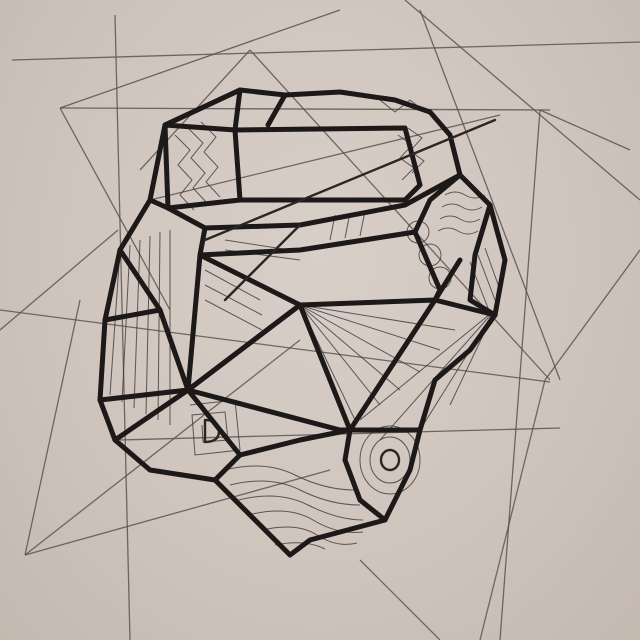 Image resolution: width=640 pixels, height=640 pixels. I want to click on facet-center, so click(324, 345).